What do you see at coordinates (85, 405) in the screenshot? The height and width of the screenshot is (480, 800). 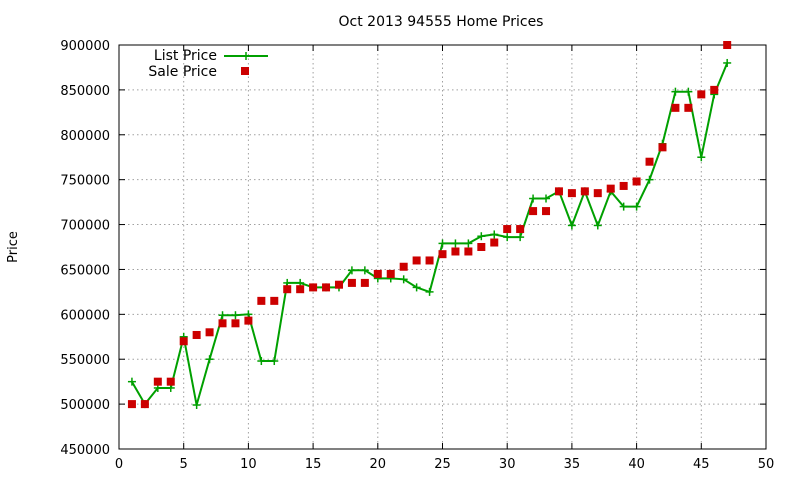 I see `y-tick-label: 500000` at bounding box center [85, 405].